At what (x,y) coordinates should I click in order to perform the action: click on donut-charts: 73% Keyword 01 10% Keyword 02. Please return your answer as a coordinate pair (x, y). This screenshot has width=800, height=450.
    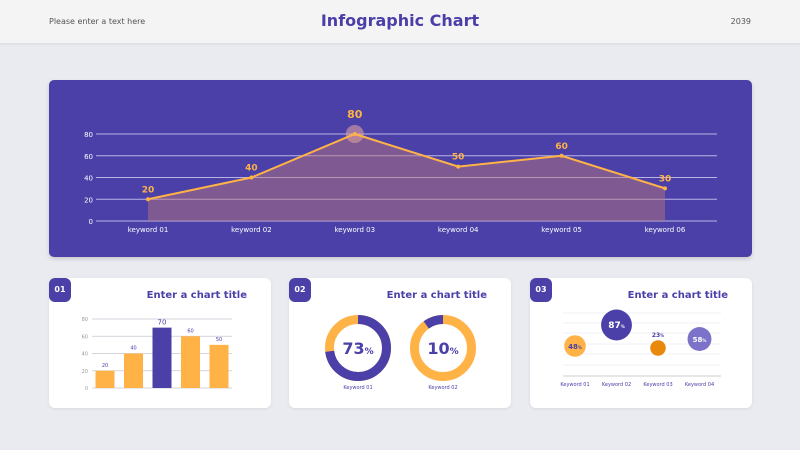
    Looking at the image, I should click on (400, 353).